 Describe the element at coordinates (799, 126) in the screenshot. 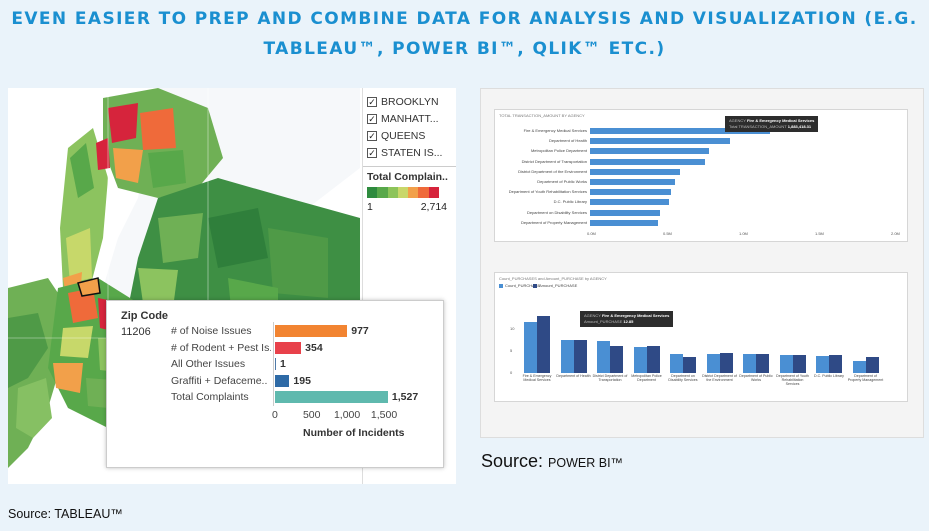

I see `tooltip-value: 1,883,418.31` at that location.